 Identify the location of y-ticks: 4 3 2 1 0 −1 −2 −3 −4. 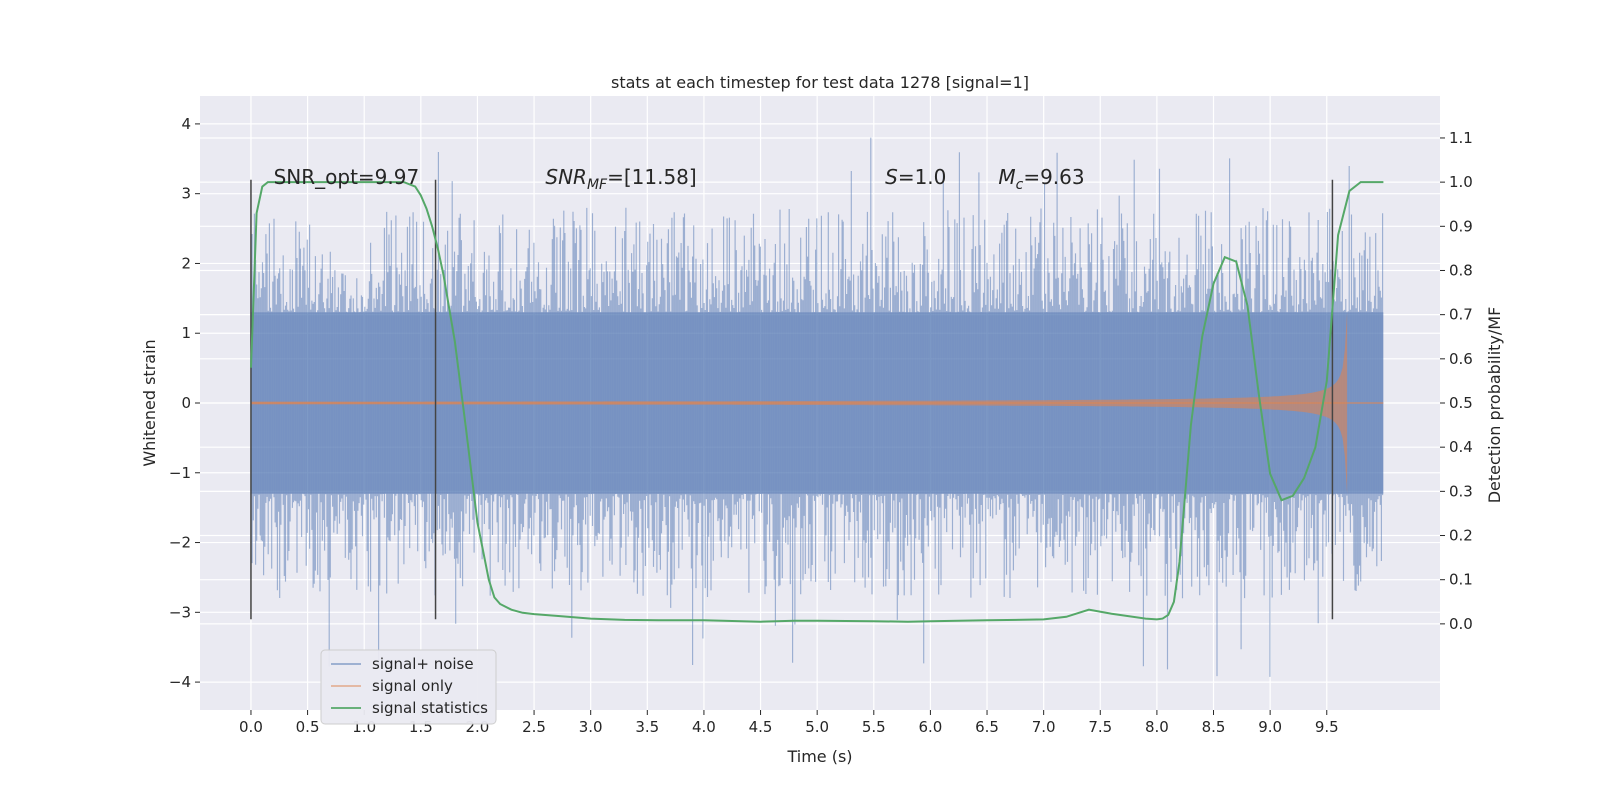
(184, 403).